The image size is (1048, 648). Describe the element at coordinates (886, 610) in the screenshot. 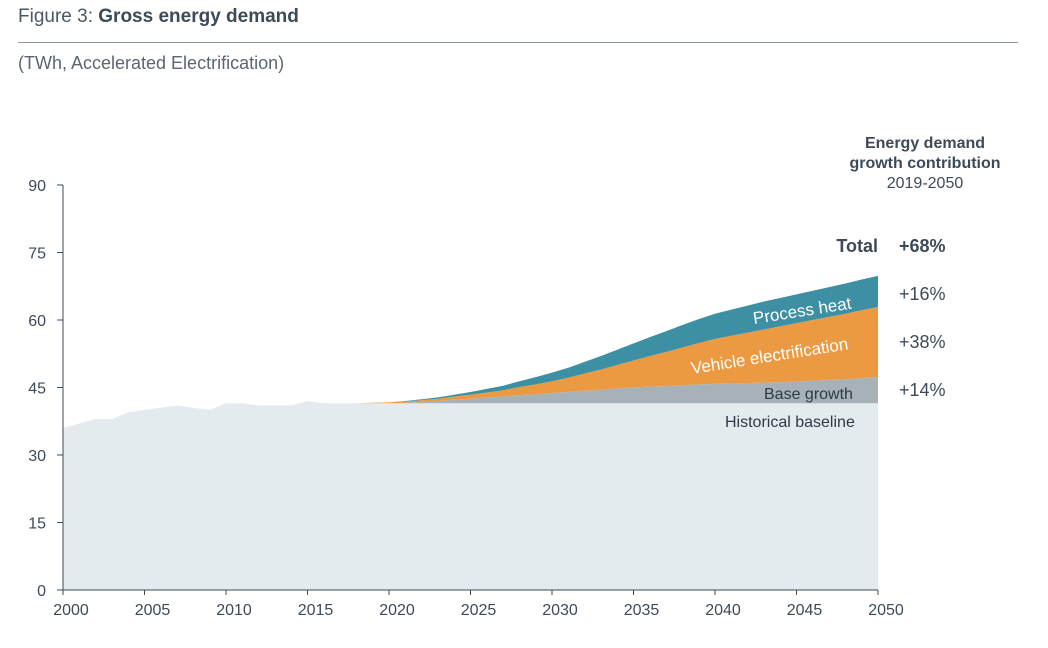

I see `x-tick-label: 2050` at that location.